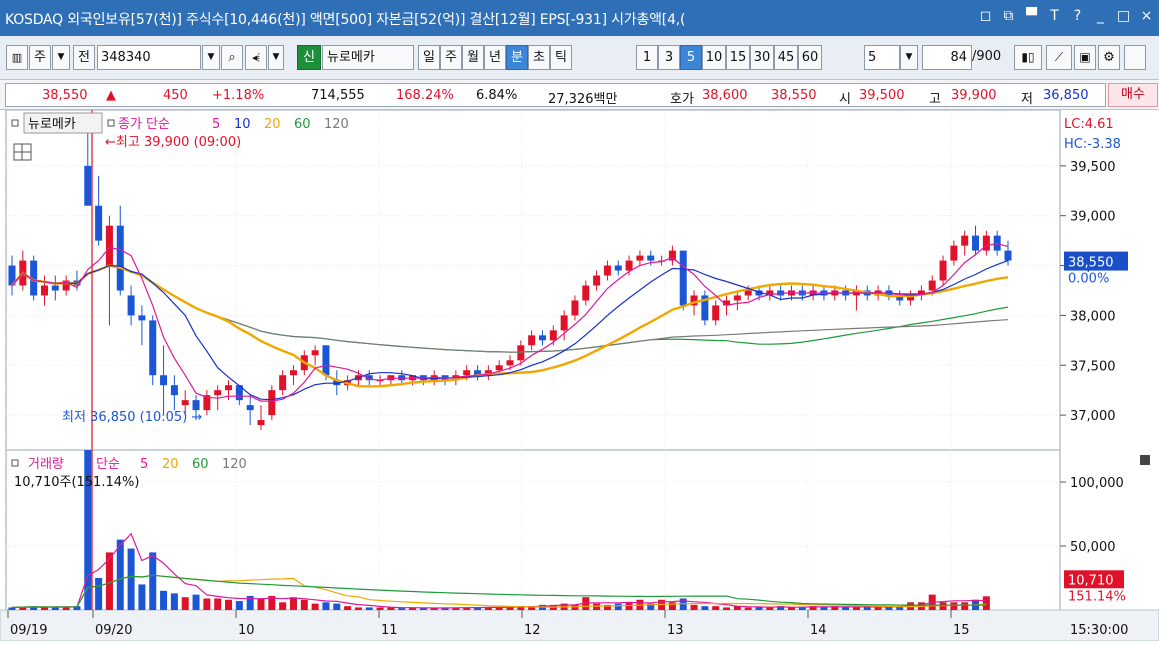 The height and width of the screenshot is (645, 1159). Describe the element at coordinates (40, 57) in the screenshot. I see `code-button: 주` at that location.